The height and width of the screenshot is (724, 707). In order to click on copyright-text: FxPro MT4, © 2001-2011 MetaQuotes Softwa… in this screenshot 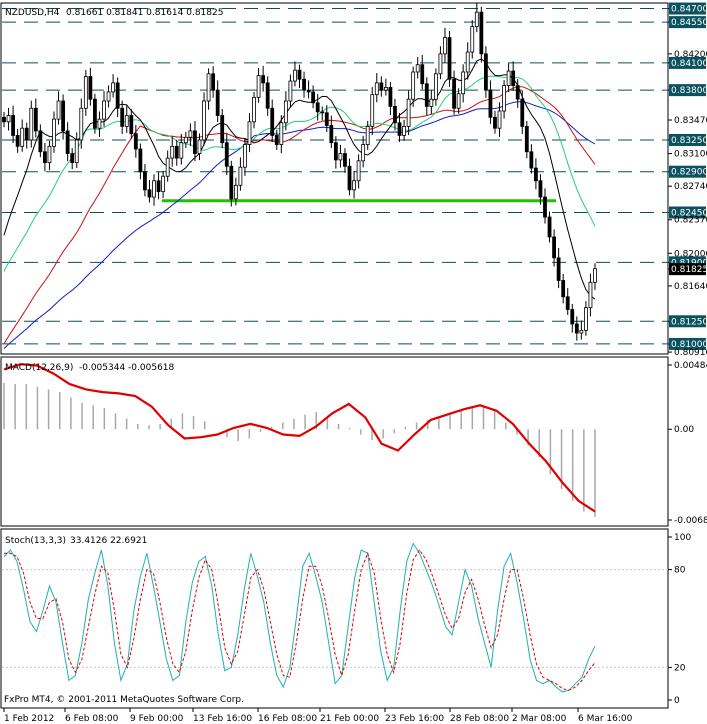, I will do `click(124, 700)`.